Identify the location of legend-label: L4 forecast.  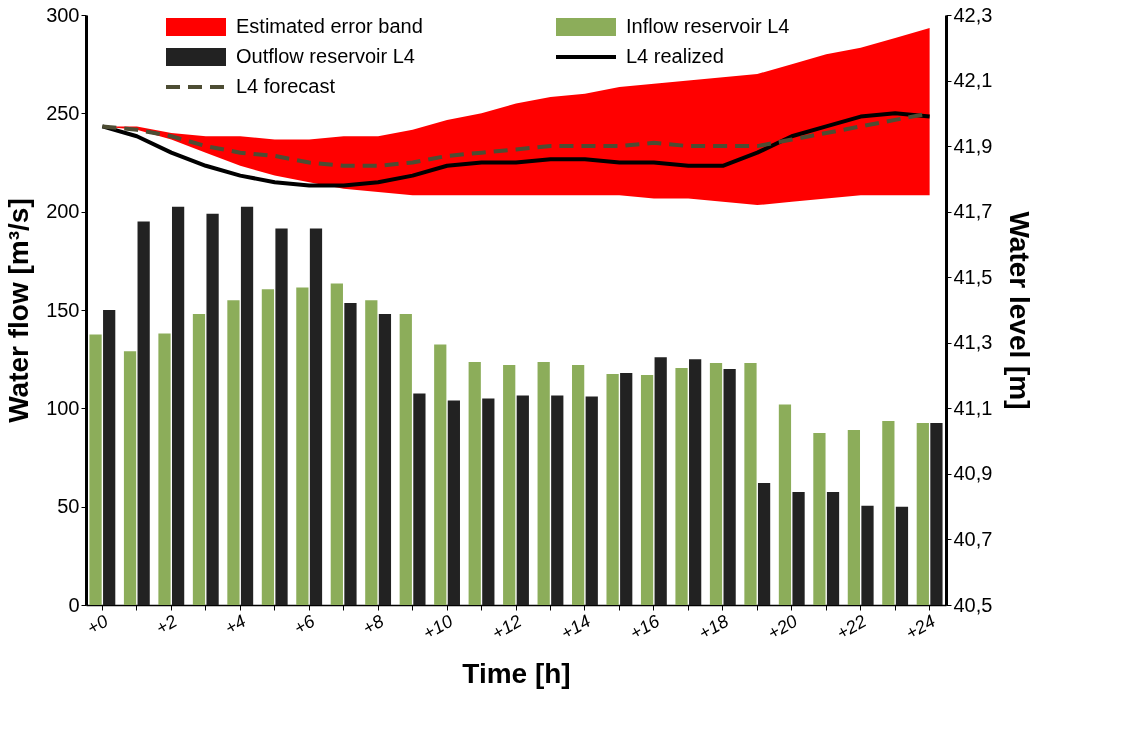
(286, 86).